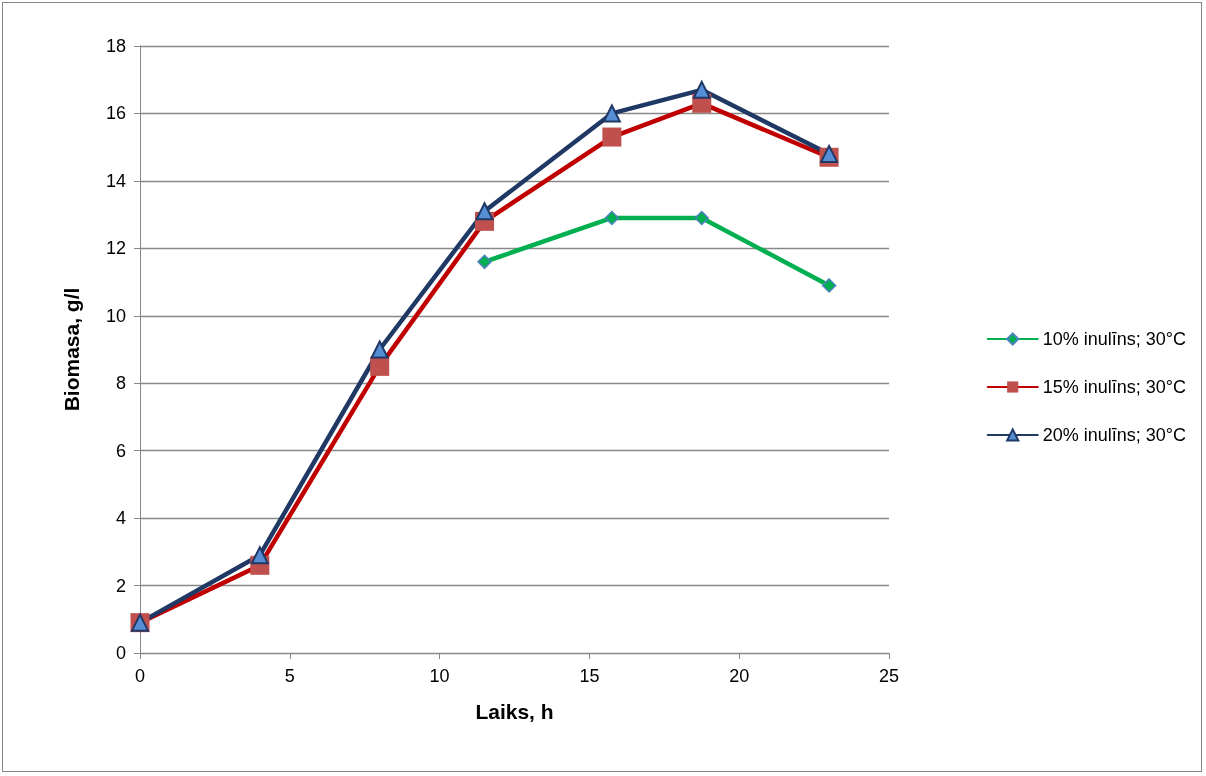 The height and width of the screenshot is (776, 1206). I want to click on y-axis-title: Biomasa, g/l, so click(71, 349).